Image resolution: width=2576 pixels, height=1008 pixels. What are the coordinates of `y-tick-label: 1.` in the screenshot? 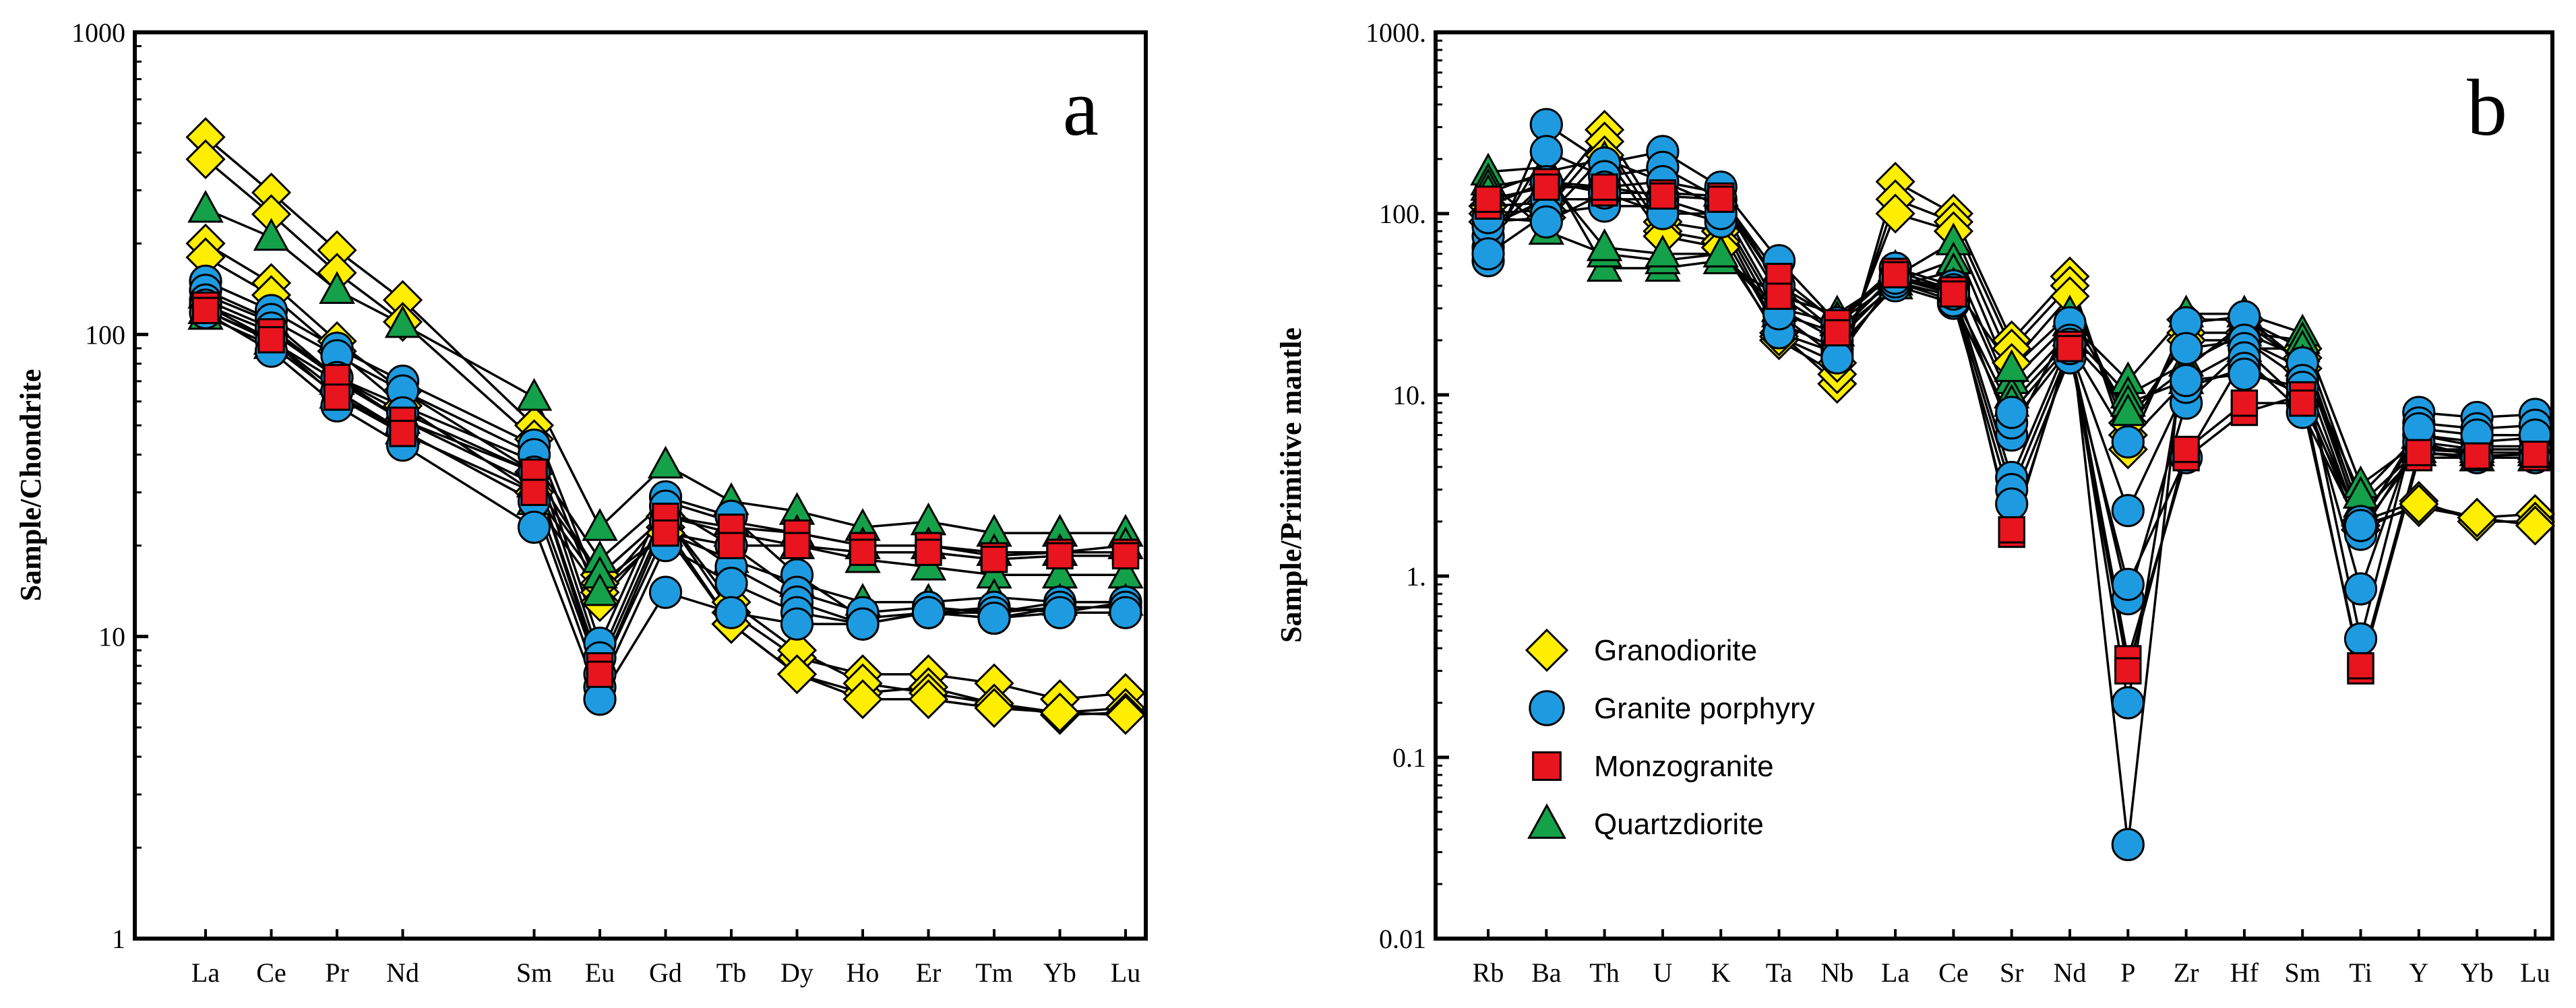 It's located at (1416, 576).